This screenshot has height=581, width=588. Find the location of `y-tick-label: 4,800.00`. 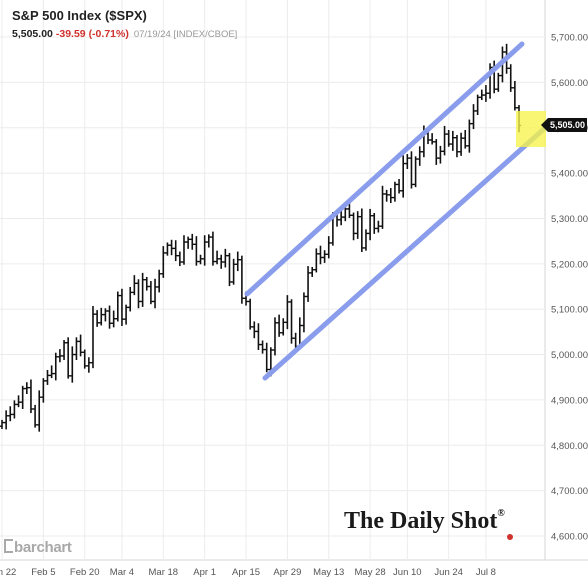

y-tick-label: 4,800.00 is located at coordinates (569, 446).